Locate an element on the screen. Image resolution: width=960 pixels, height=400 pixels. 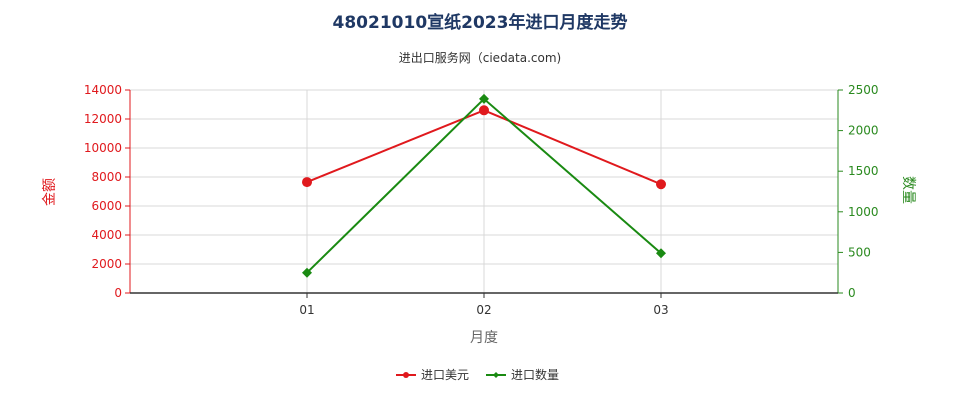
left-tick-label: 0 is located at coordinates (118, 293).